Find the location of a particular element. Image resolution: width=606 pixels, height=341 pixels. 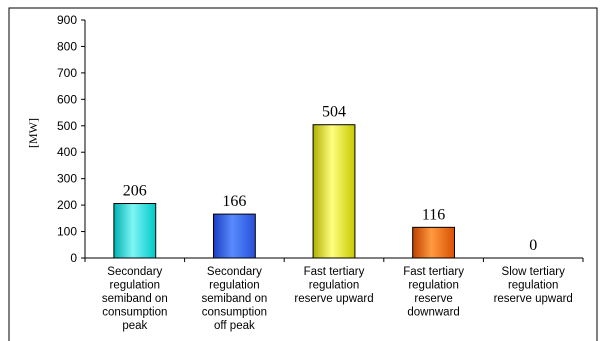

y-tick-label: 400 is located at coordinates (67, 152).